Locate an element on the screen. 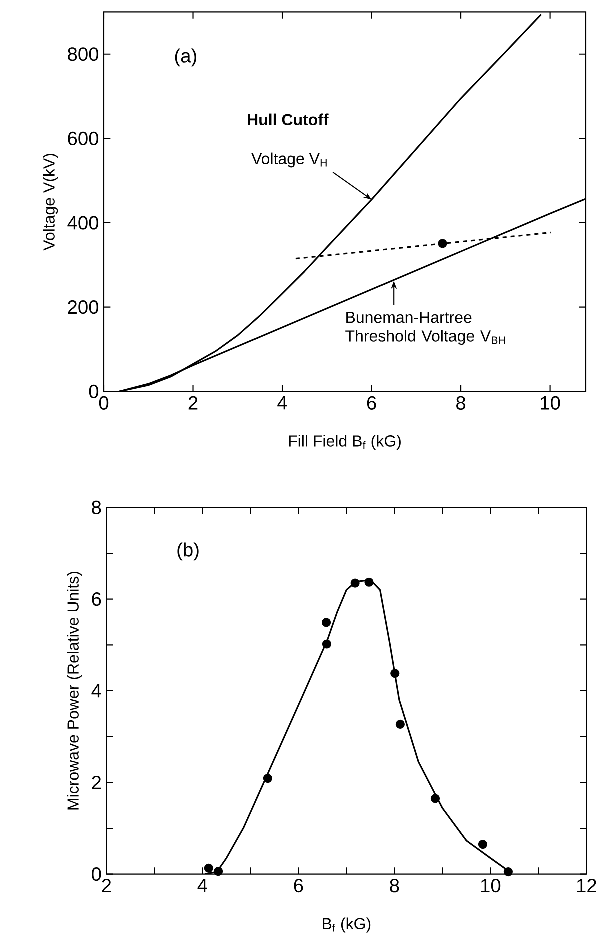 The image size is (603, 949). y-tick-label: 6 is located at coordinates (97, 599).